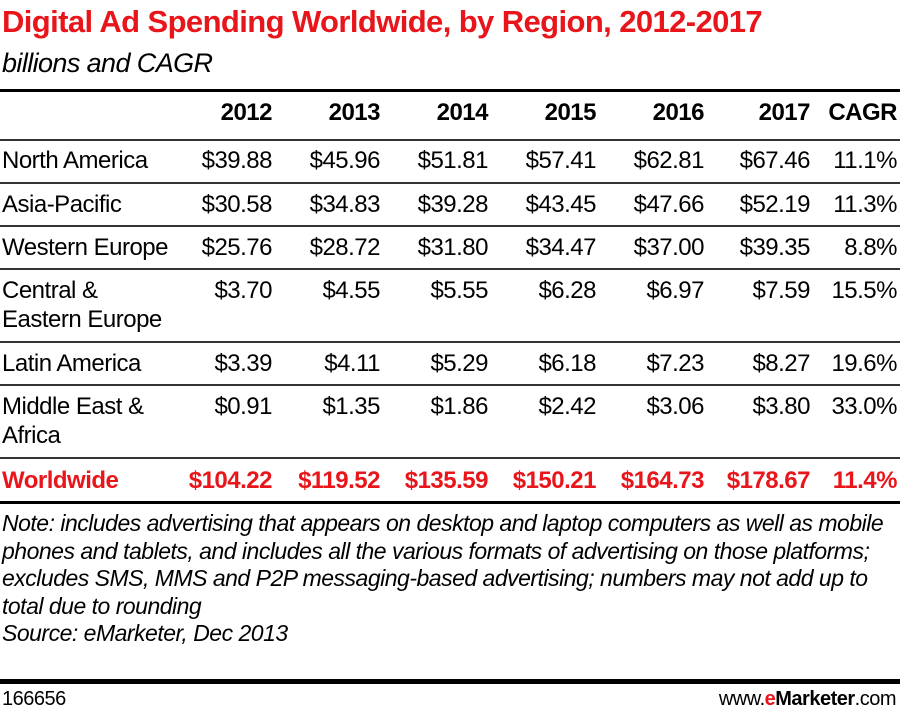  What do you see at coordinates (775, 204) in the screenshot?
I see `table-cell: $52.19` at bounding box center [775, 204].